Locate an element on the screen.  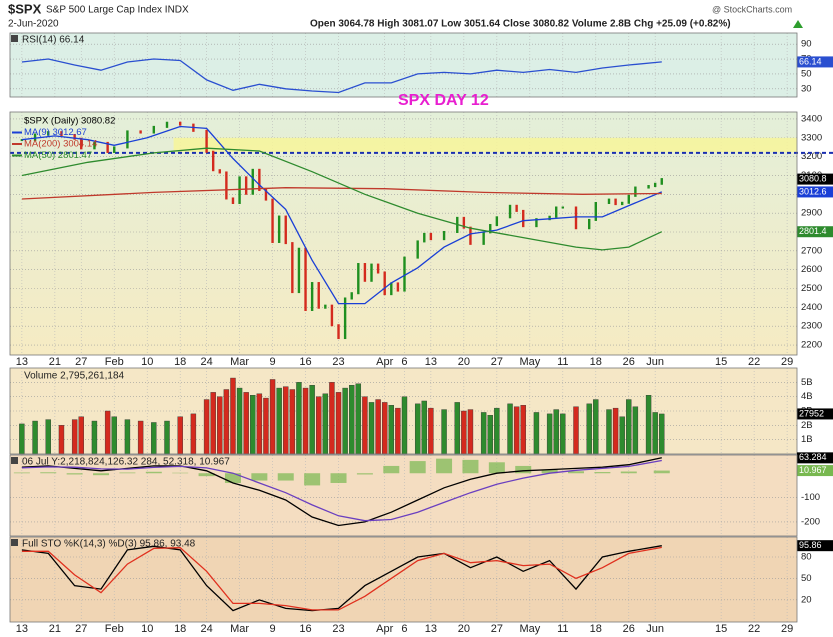
y-tick-label: 2900 is located at coordinates (811, 213).